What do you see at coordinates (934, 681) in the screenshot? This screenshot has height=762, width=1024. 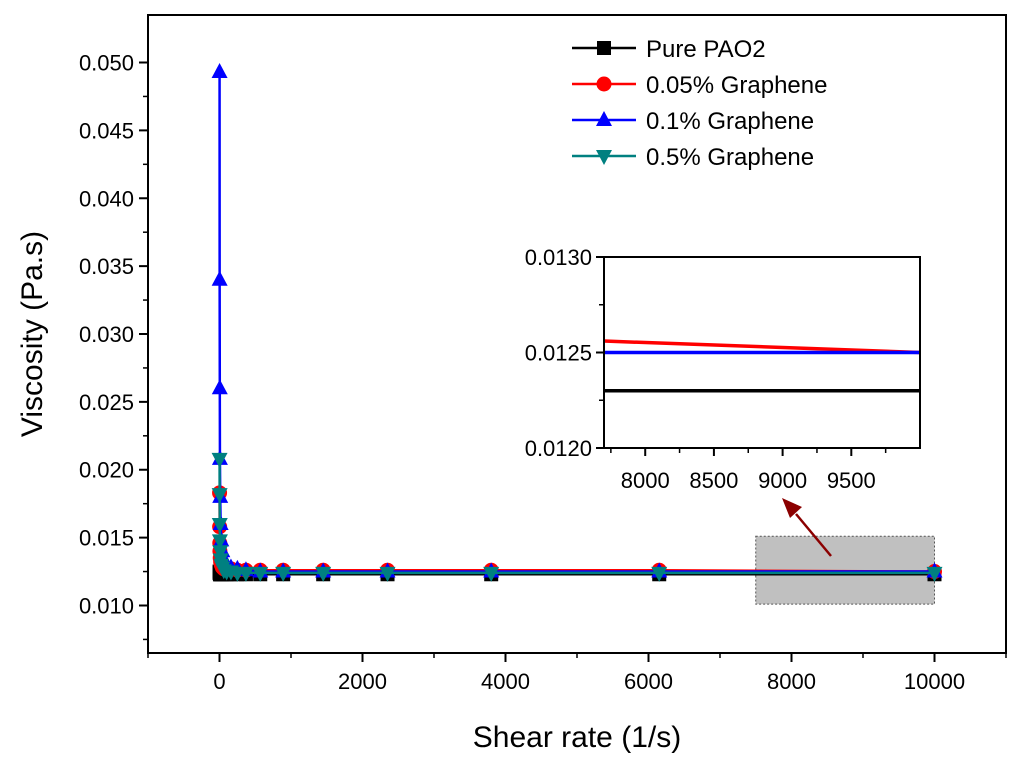 I see `x-tick-label: 10000` at bounding box center [934, 681].